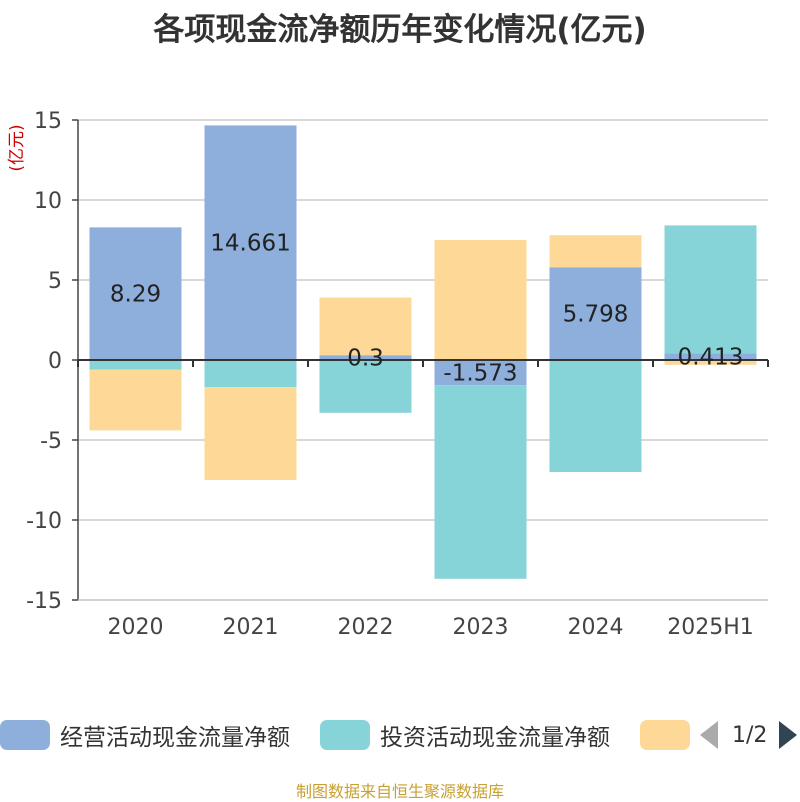 This screenshot has height=802, width=800. Describe the element at coordinates (48, 121) in the screenshot. I see `y-tick-label: 15` at that location.